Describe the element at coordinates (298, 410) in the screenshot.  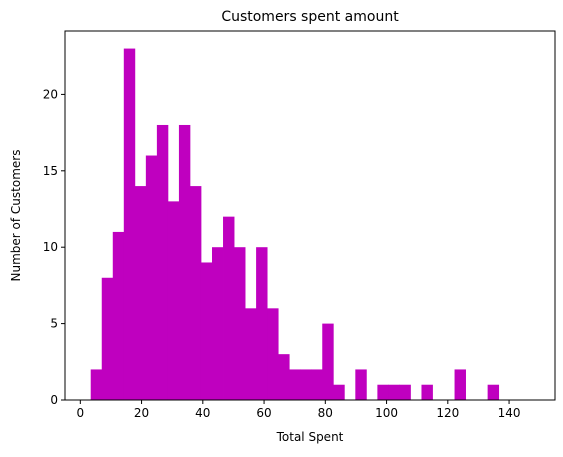
I see `x-axis: 0 20 40 60 80 100 120 140` at that location.